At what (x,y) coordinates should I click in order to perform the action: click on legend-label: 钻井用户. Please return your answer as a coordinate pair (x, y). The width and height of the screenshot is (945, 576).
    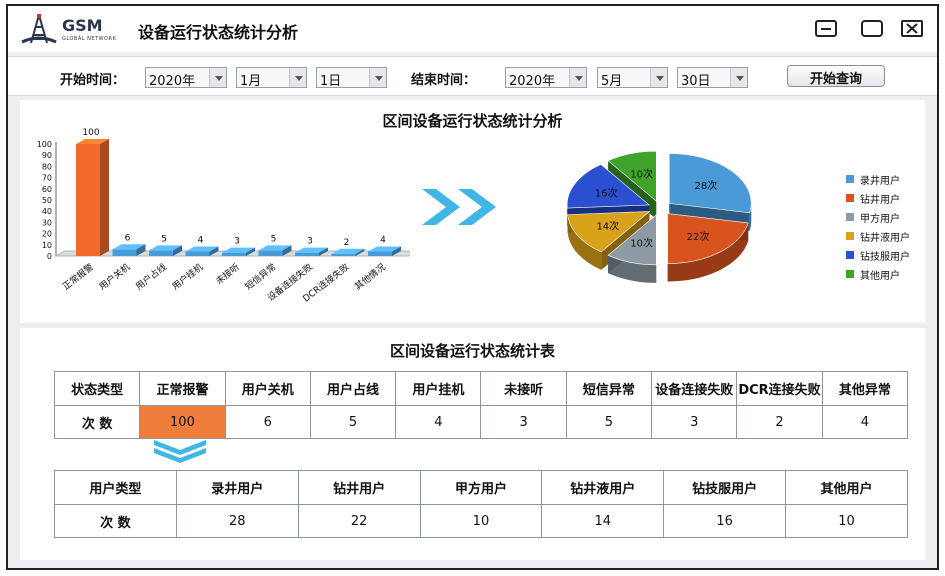
    Looking at the image, I should click on (880, 200).